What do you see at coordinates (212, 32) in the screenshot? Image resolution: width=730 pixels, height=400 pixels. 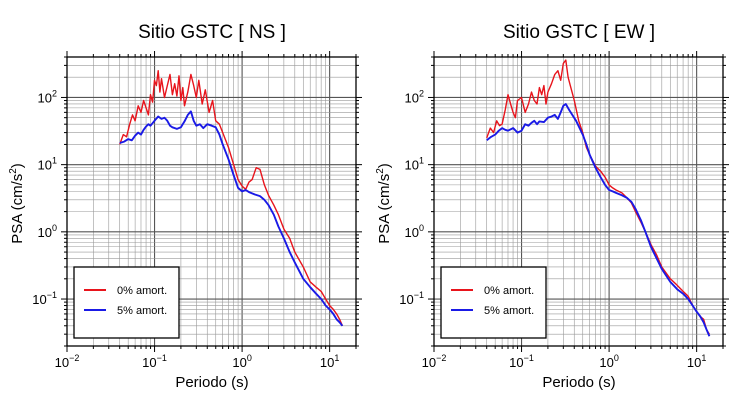 I see `chart-title: Sitio GSTC [ NS ]` at bounding box center [212, 32].